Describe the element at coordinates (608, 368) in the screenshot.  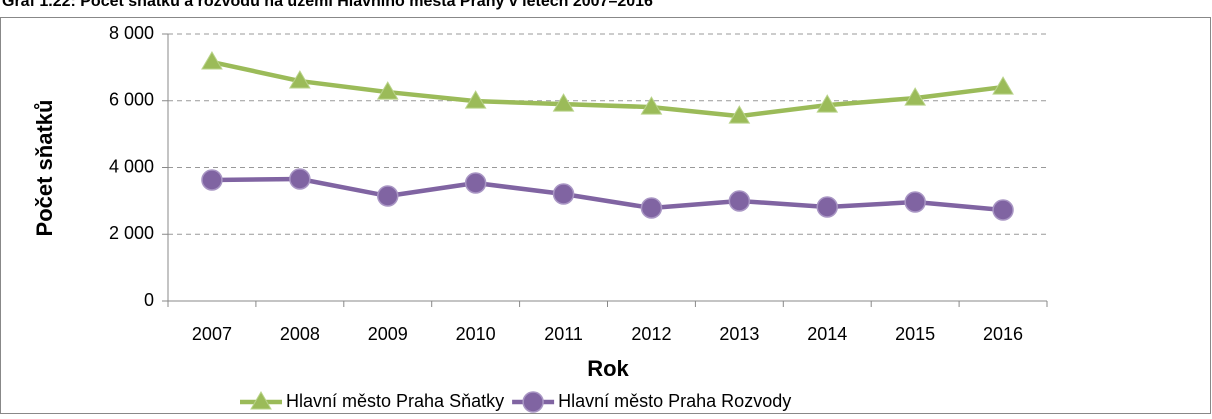
I see `x-axis-label: Rok` at that location.